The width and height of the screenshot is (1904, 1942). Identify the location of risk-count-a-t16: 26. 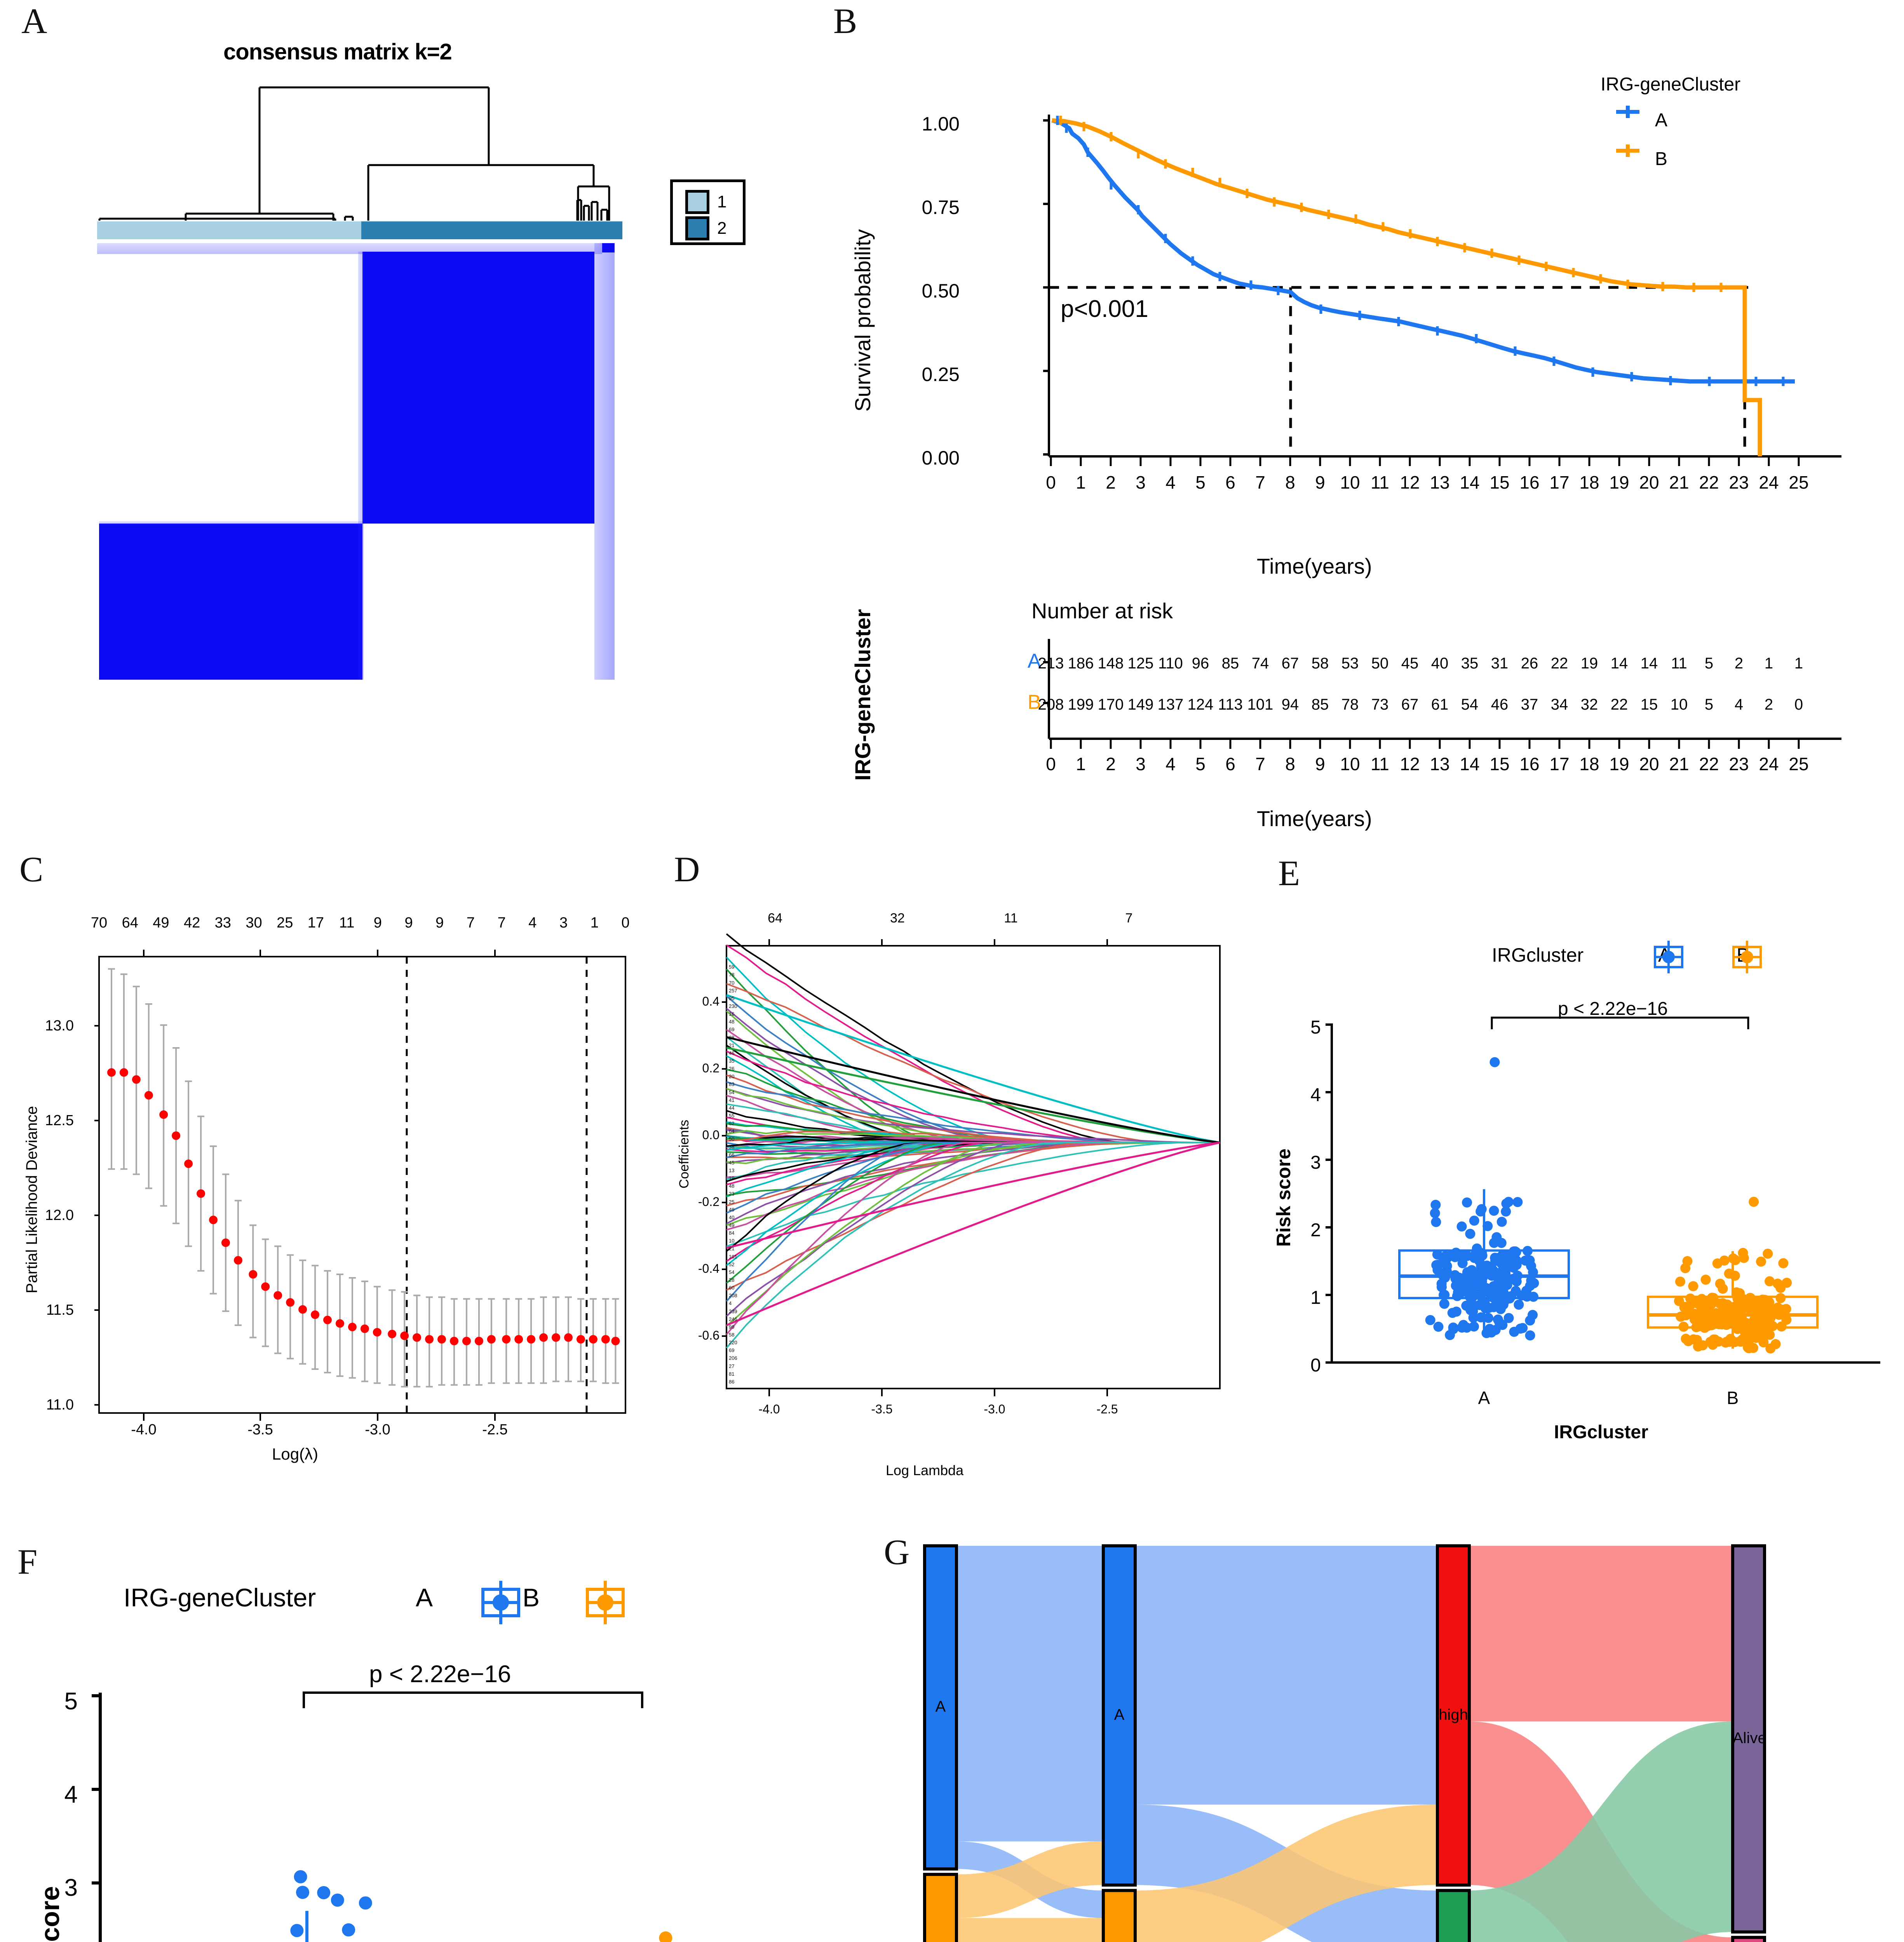
(1529, 663).